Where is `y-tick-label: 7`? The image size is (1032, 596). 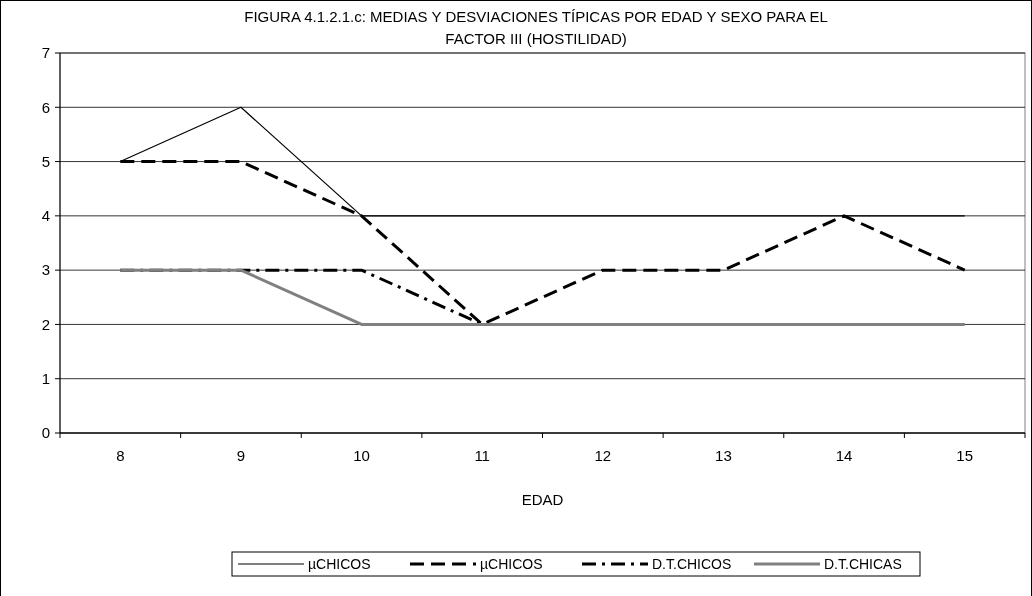 y-tick-label: 7 is located at coordinates (45, 53).